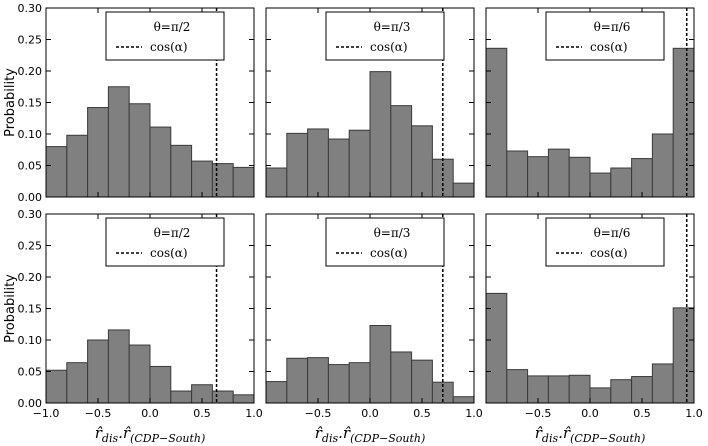 Image resolution: width=708 pixels, height=446 pixels. Describe the element at coordinates (46, 413) in the screenshot. I see `x-tick-label: −1.0` at that location.